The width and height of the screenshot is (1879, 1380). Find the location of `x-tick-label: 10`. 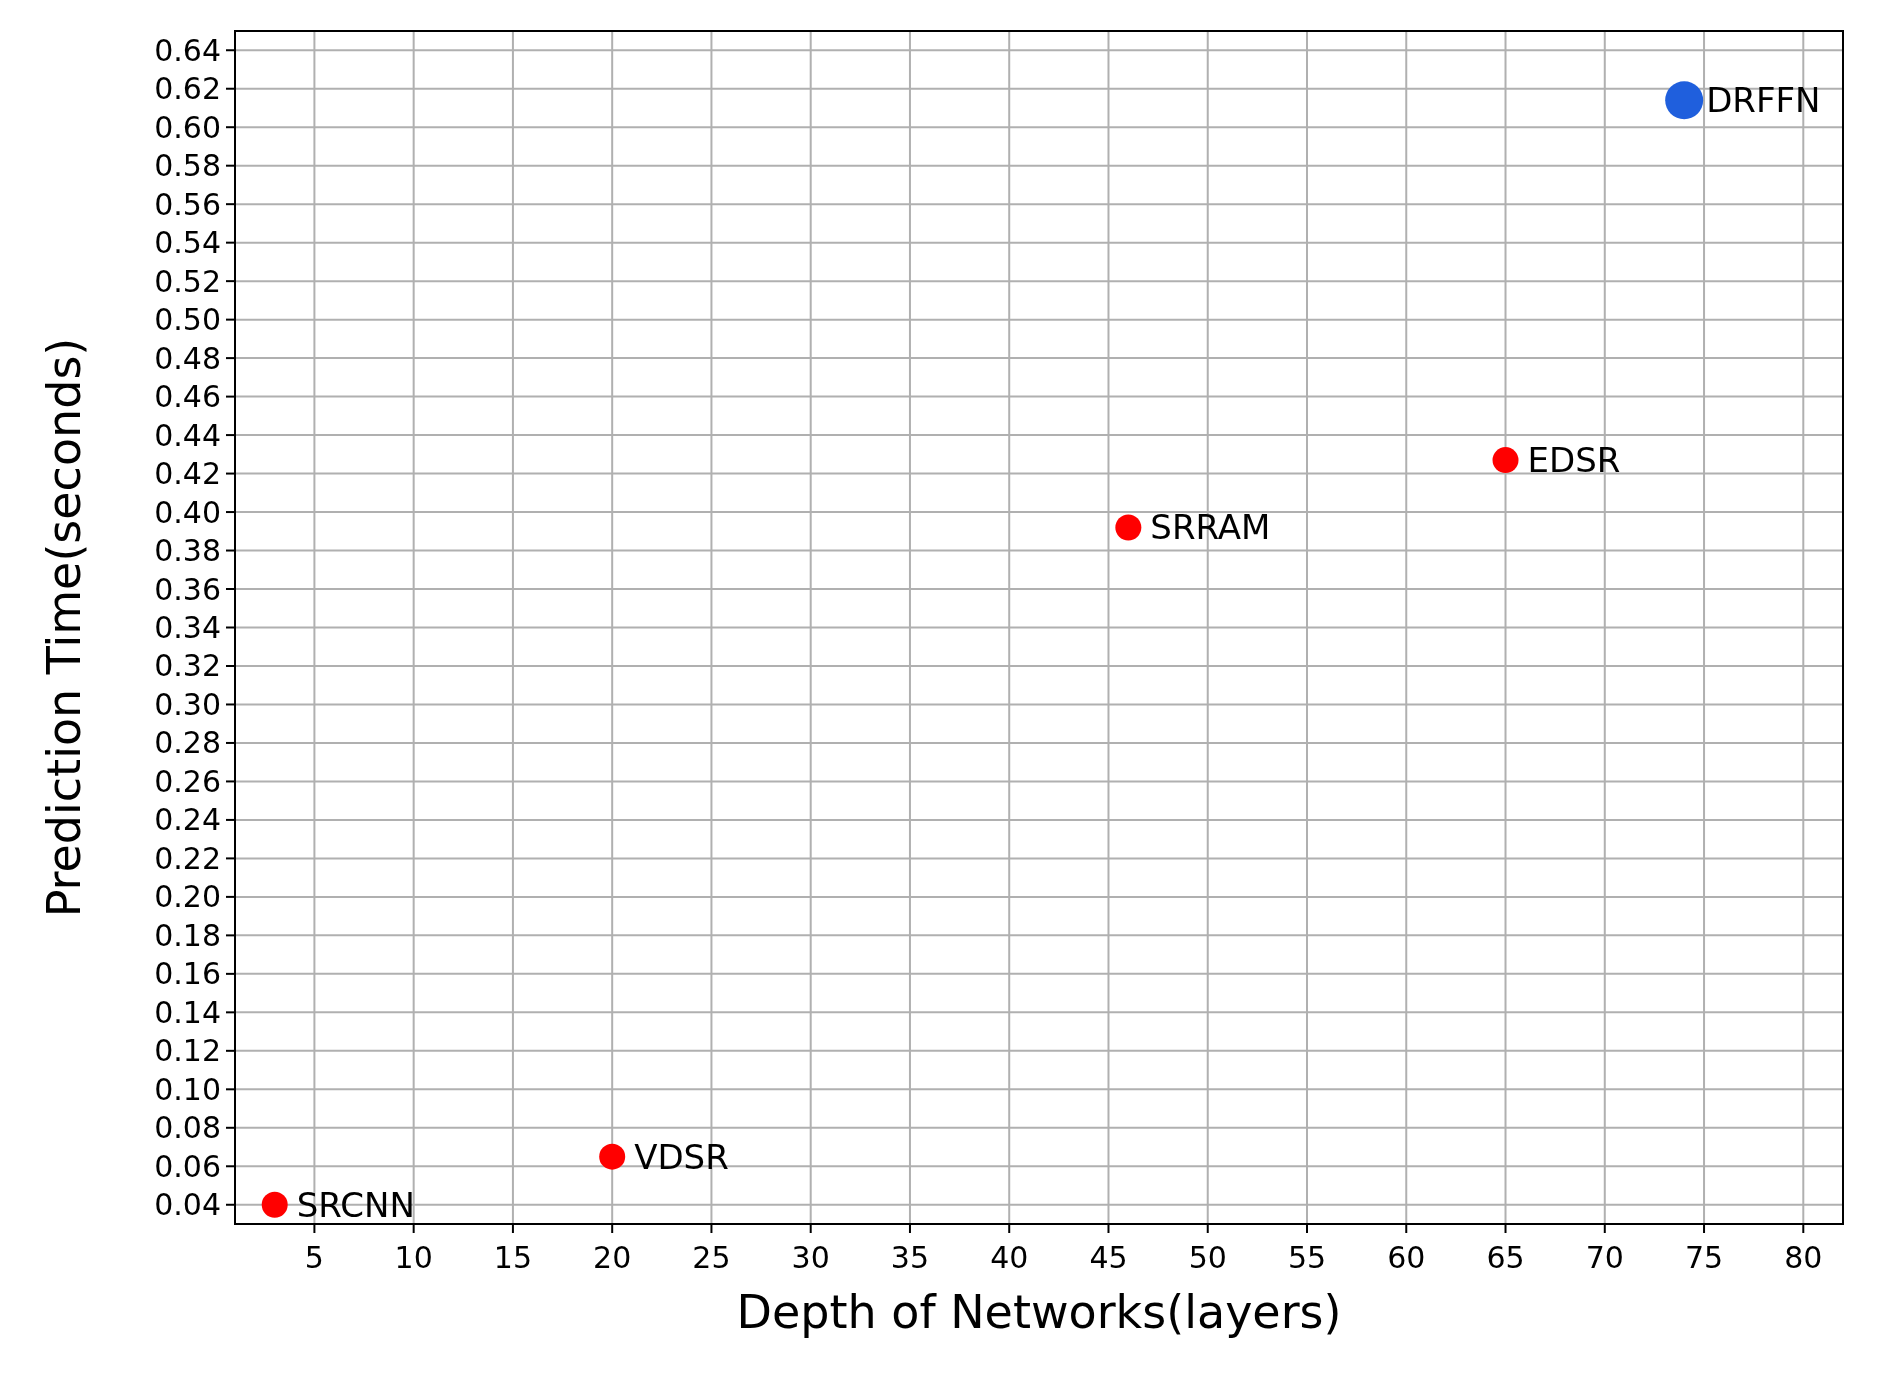

x-tick-label: 10 is located at coordinates (413, 1257).